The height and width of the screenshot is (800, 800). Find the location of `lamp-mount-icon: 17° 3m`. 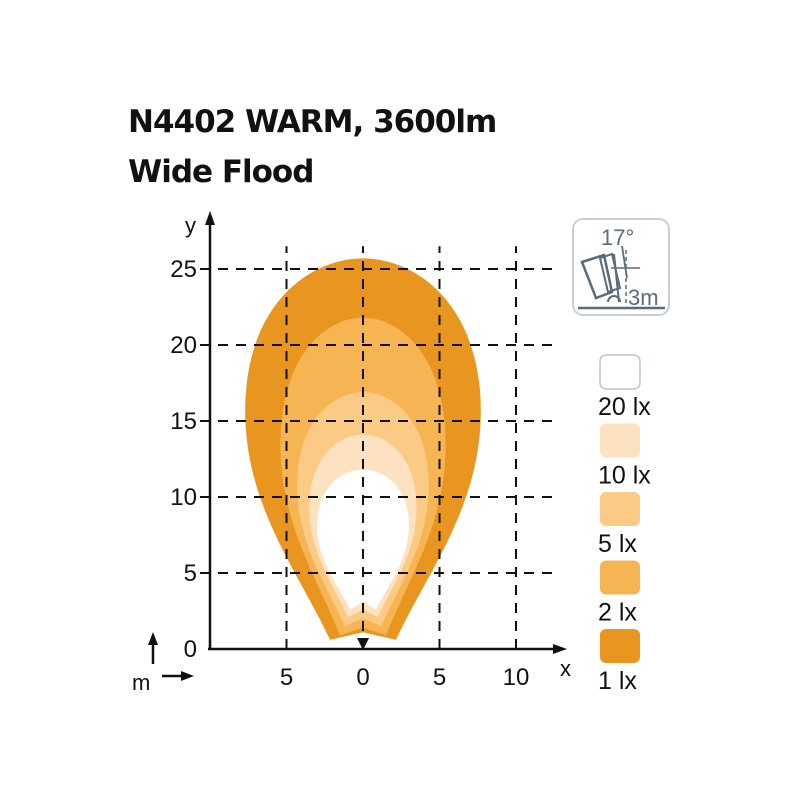

lamp-mount-icon: 17° 3m is located at coordinates (621, 267).